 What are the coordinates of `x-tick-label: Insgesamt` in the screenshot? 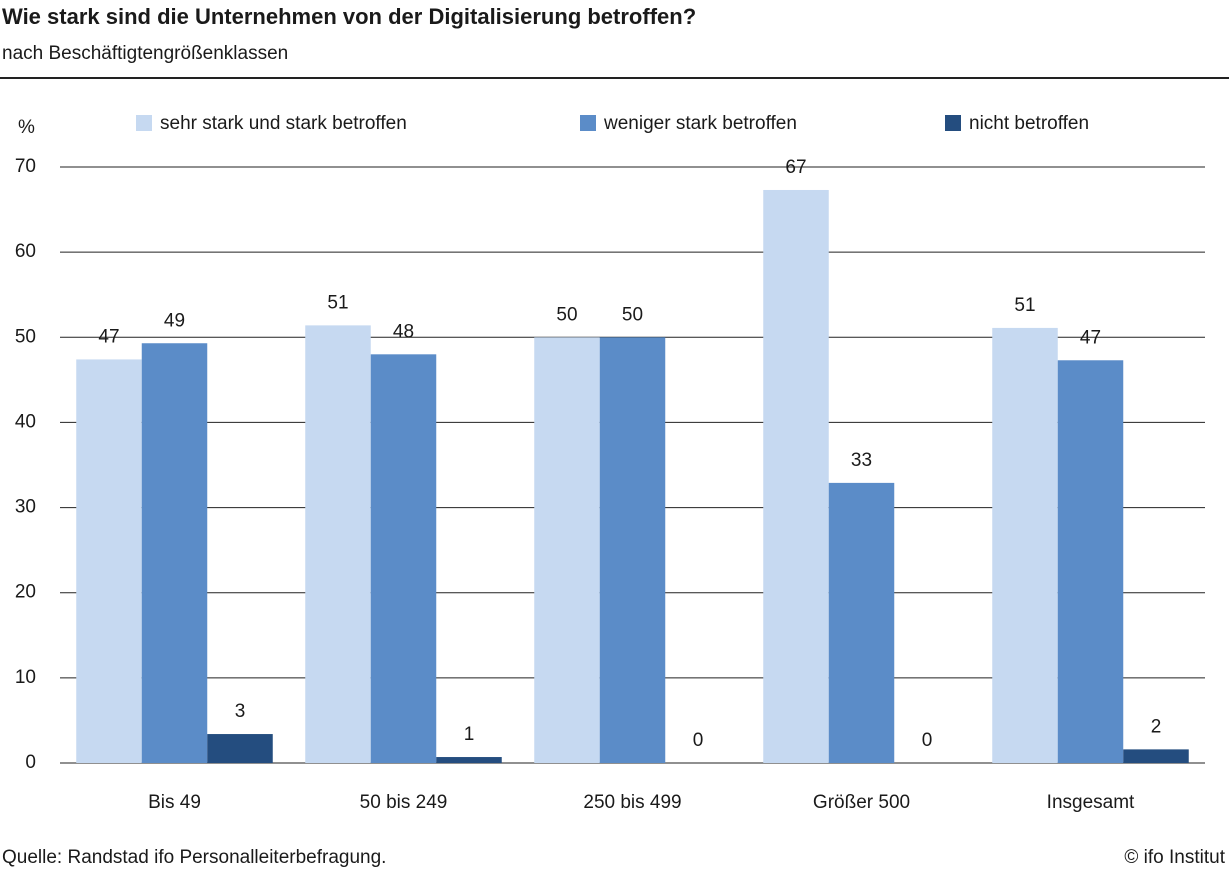 It's located at (1091, 802).